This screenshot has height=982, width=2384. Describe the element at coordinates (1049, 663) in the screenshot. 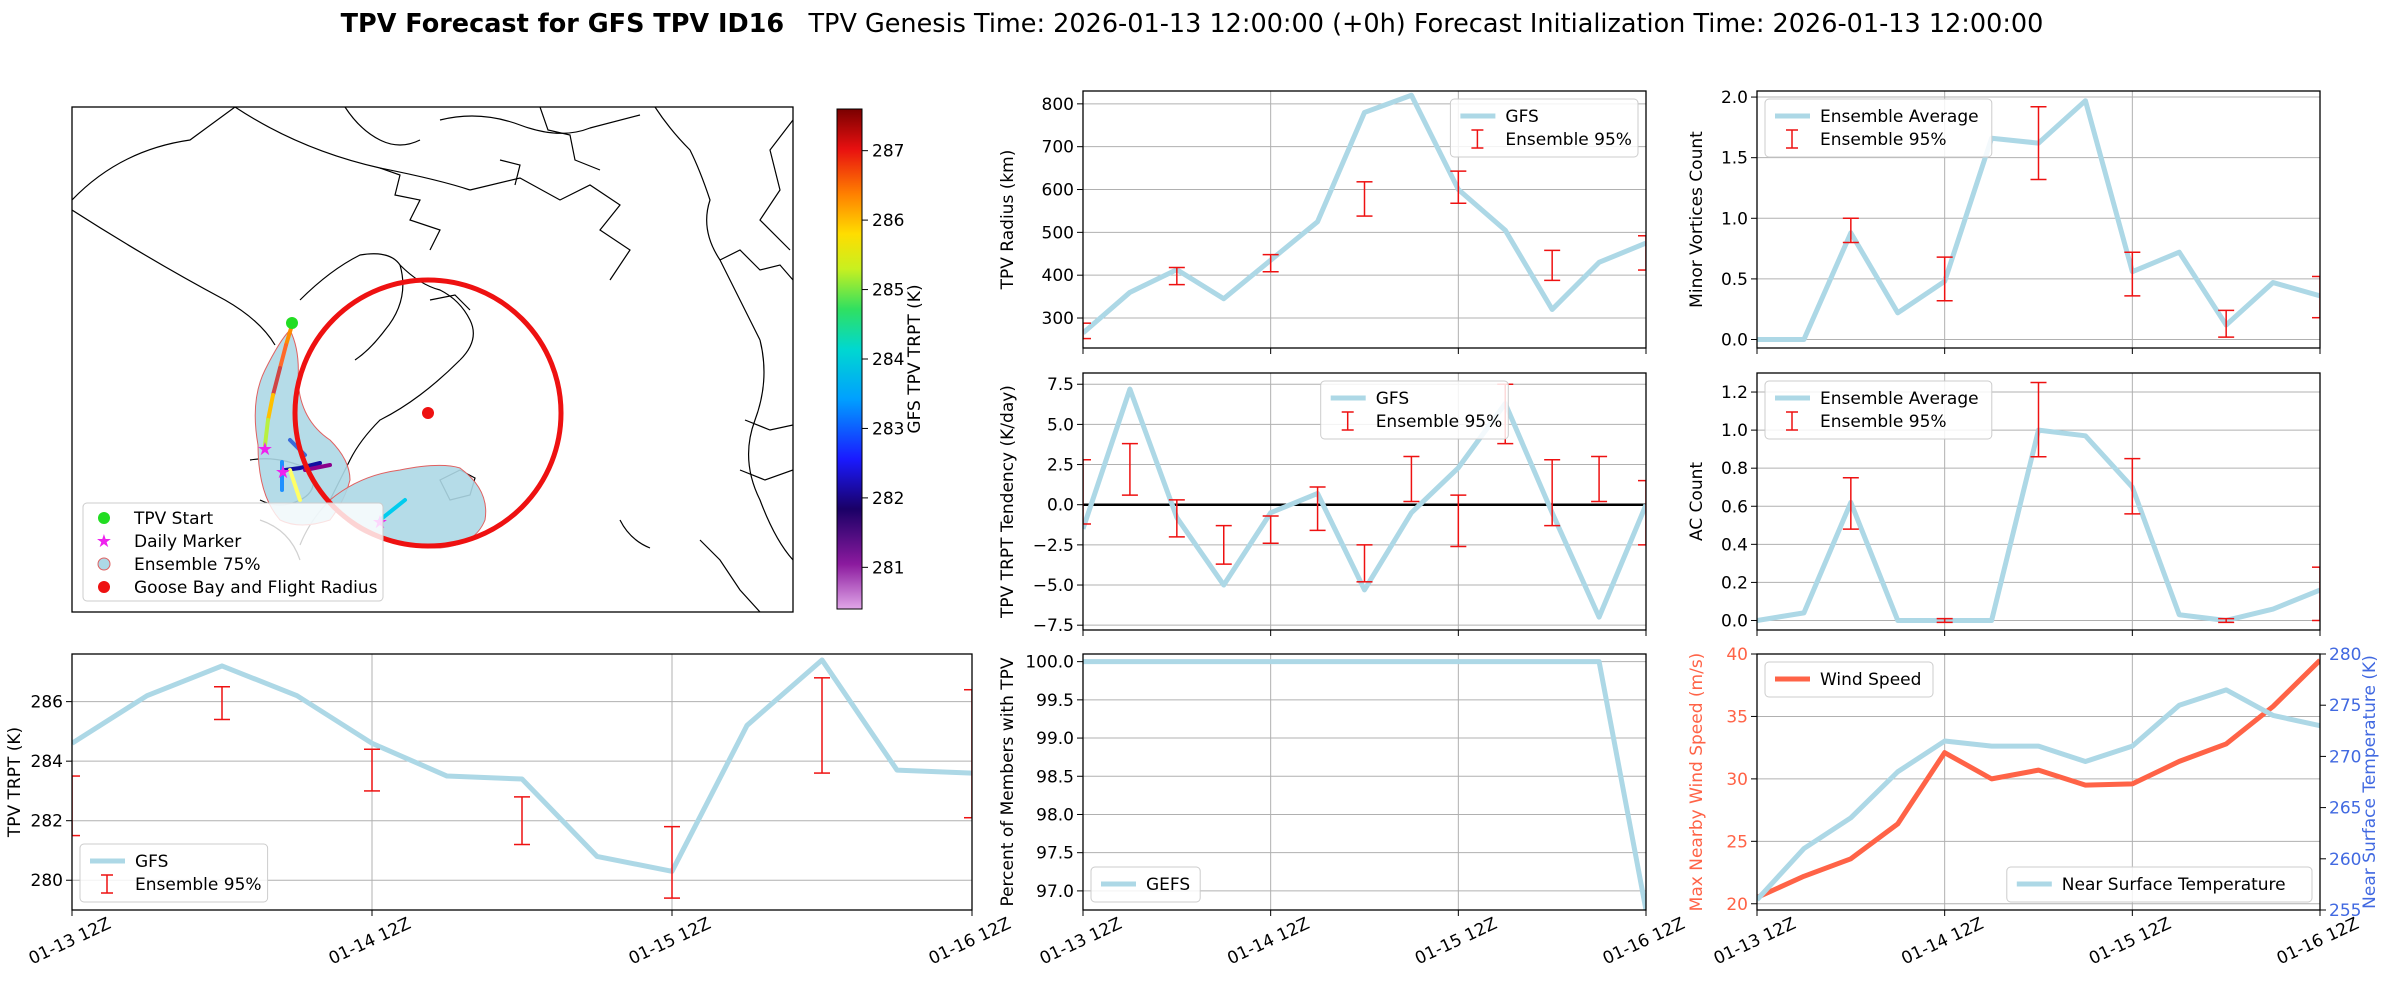

I see `y-tick-label: 100.0` at that location.